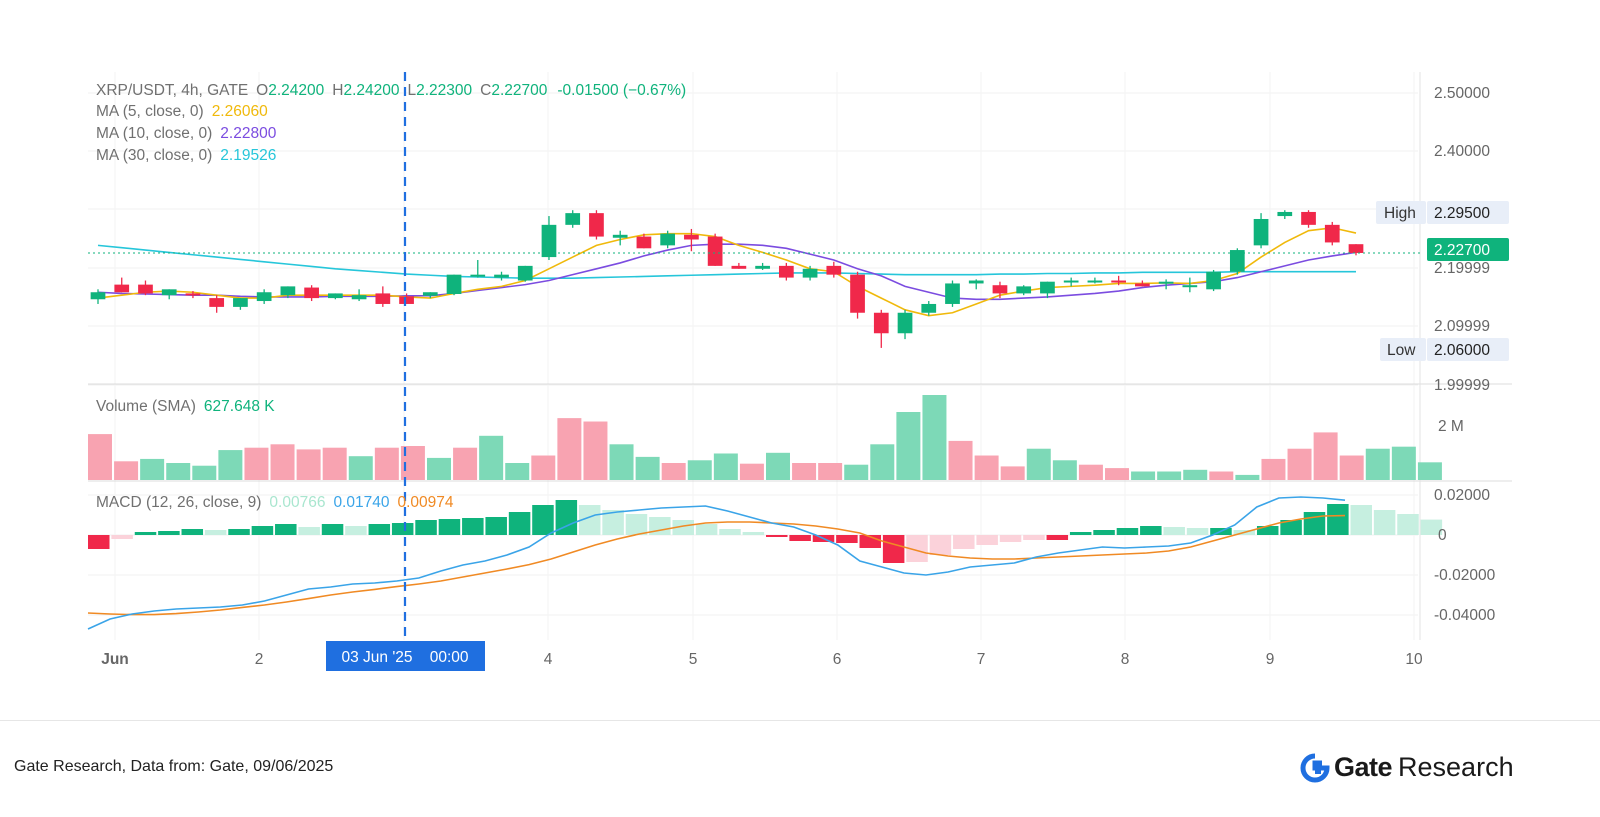 The height and width of the screenshot is (817, 1600). What do you see at coordinates (1451, 426) in the screenshot?
I see `volume-axis-label: 2 M` at bounding box center [1451, 426].